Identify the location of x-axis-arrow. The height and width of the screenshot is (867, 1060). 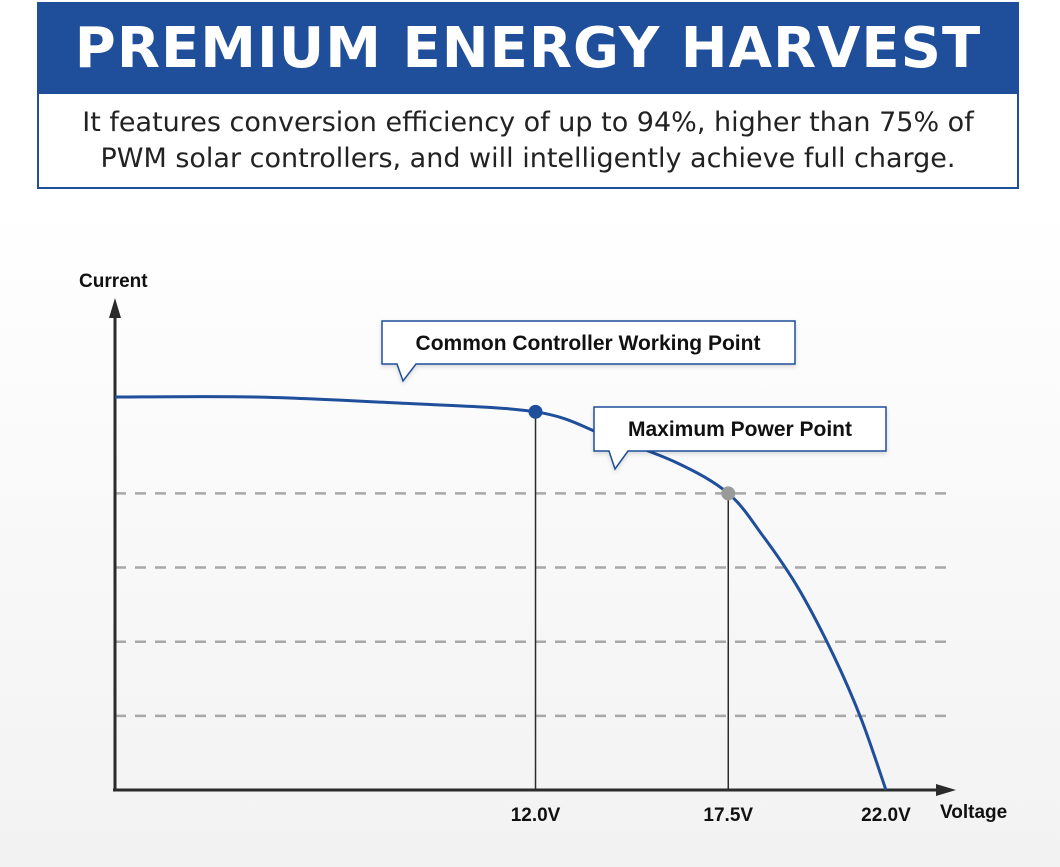
(946, 790).